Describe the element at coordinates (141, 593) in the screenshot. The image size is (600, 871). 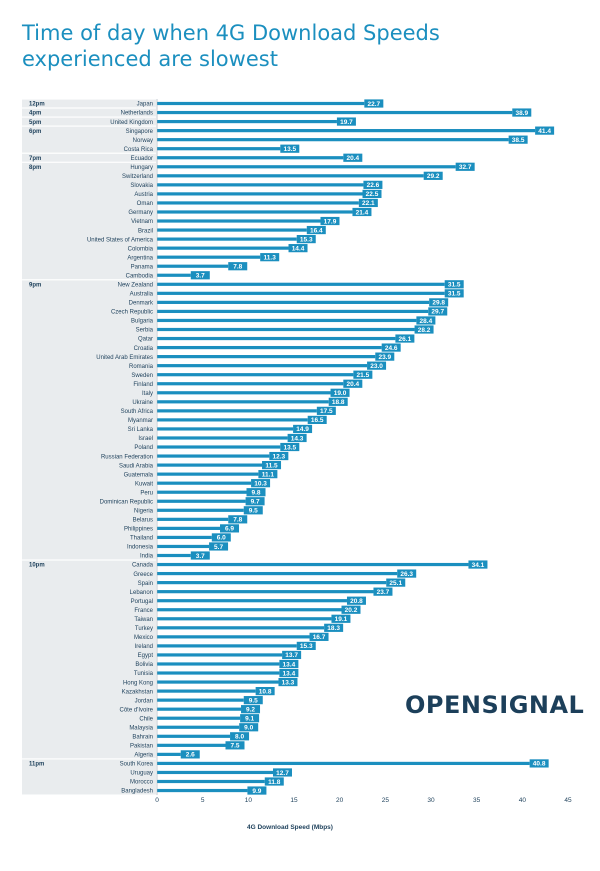
I see `country-label: Lebanon` at that location.